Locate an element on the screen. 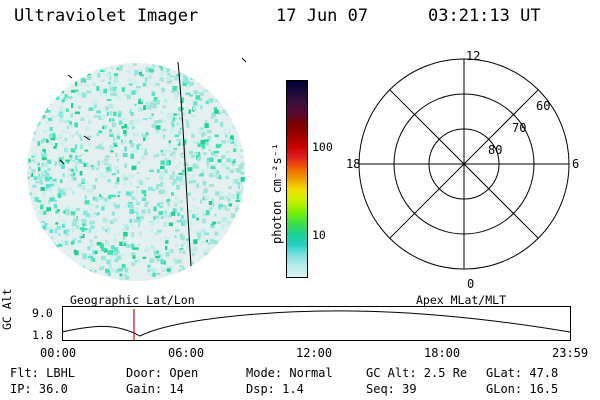  instrument-title: Ultraviolet Imager is located at coordinates (106, 16).